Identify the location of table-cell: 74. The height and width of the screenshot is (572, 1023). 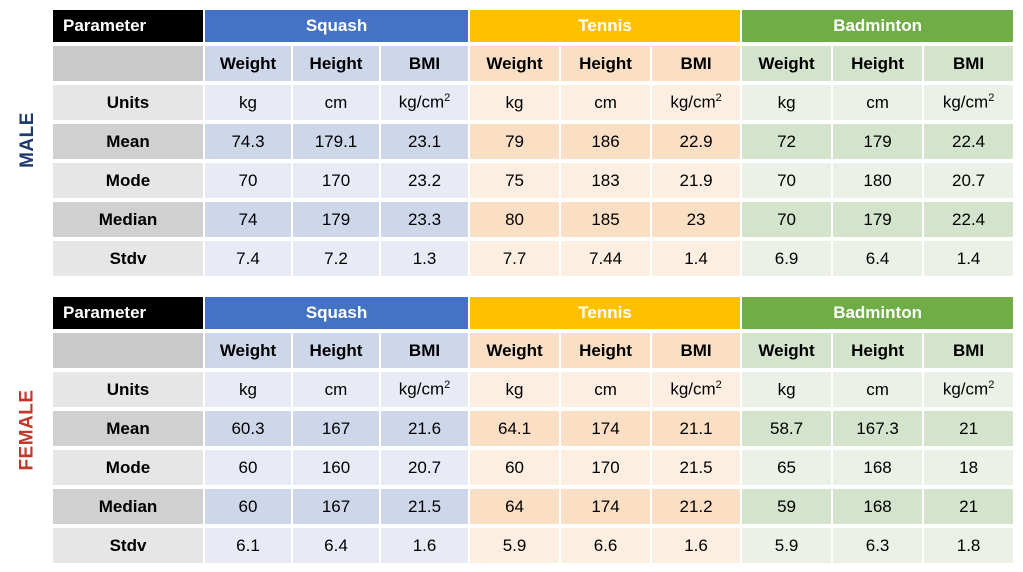
(249, 219).